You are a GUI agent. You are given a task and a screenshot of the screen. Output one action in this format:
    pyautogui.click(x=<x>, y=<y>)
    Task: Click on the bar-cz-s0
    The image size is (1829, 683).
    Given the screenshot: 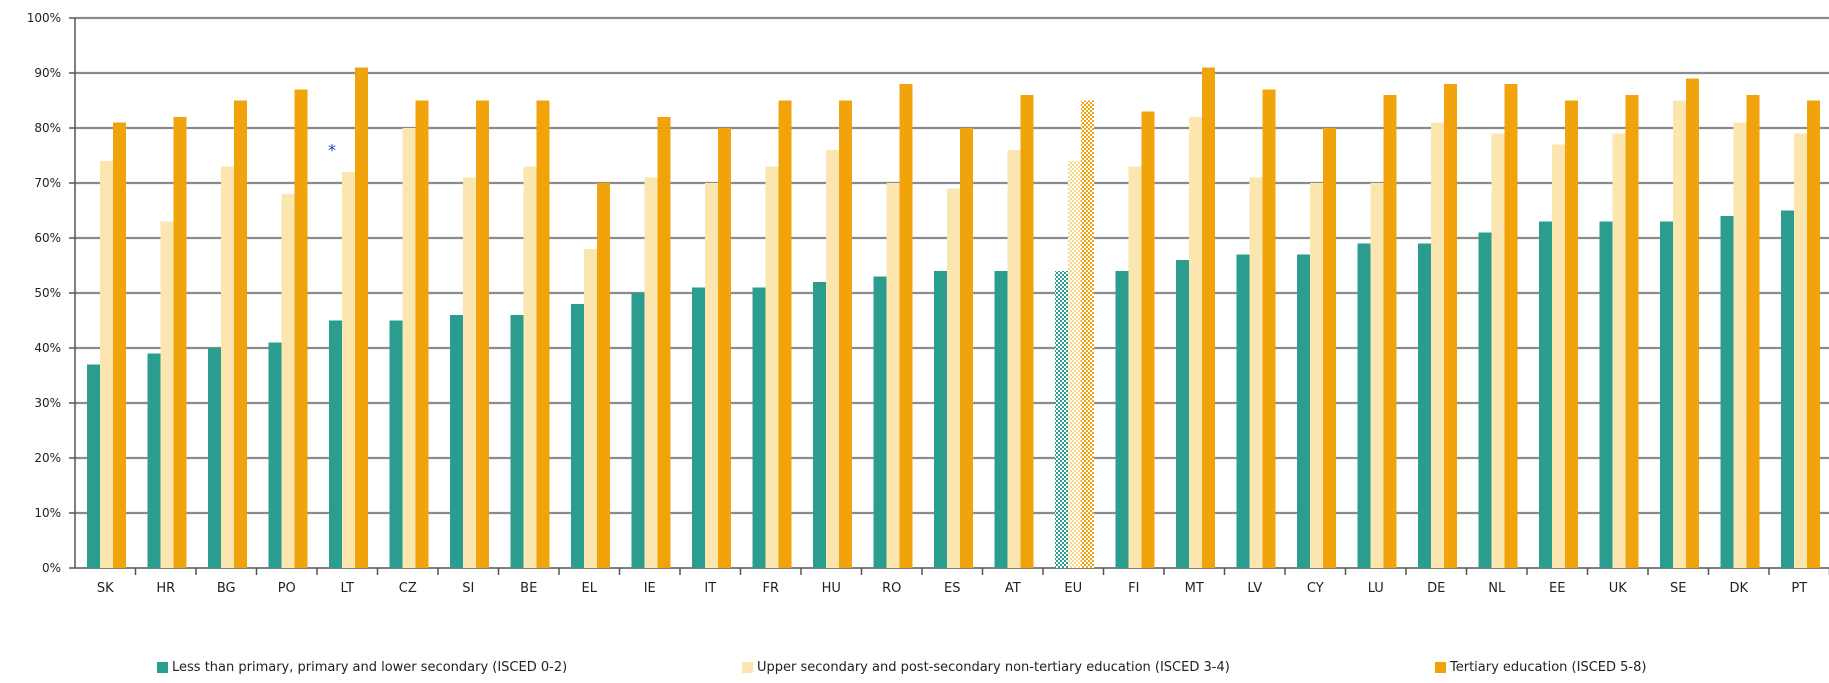 What is the action you would take?
    pyautogui.click(x=396, y=444)
    